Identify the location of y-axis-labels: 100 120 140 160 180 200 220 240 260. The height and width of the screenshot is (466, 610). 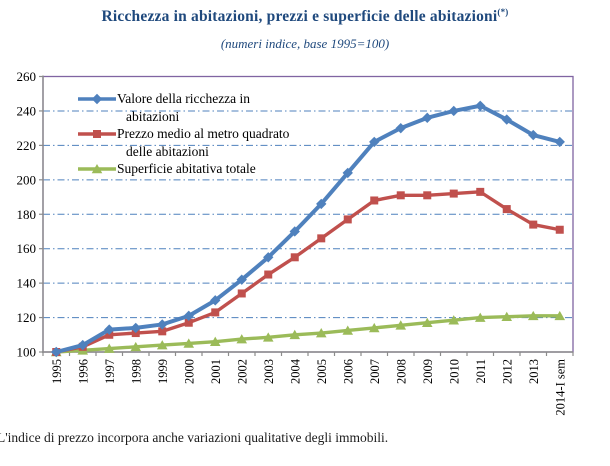
(27, 214).